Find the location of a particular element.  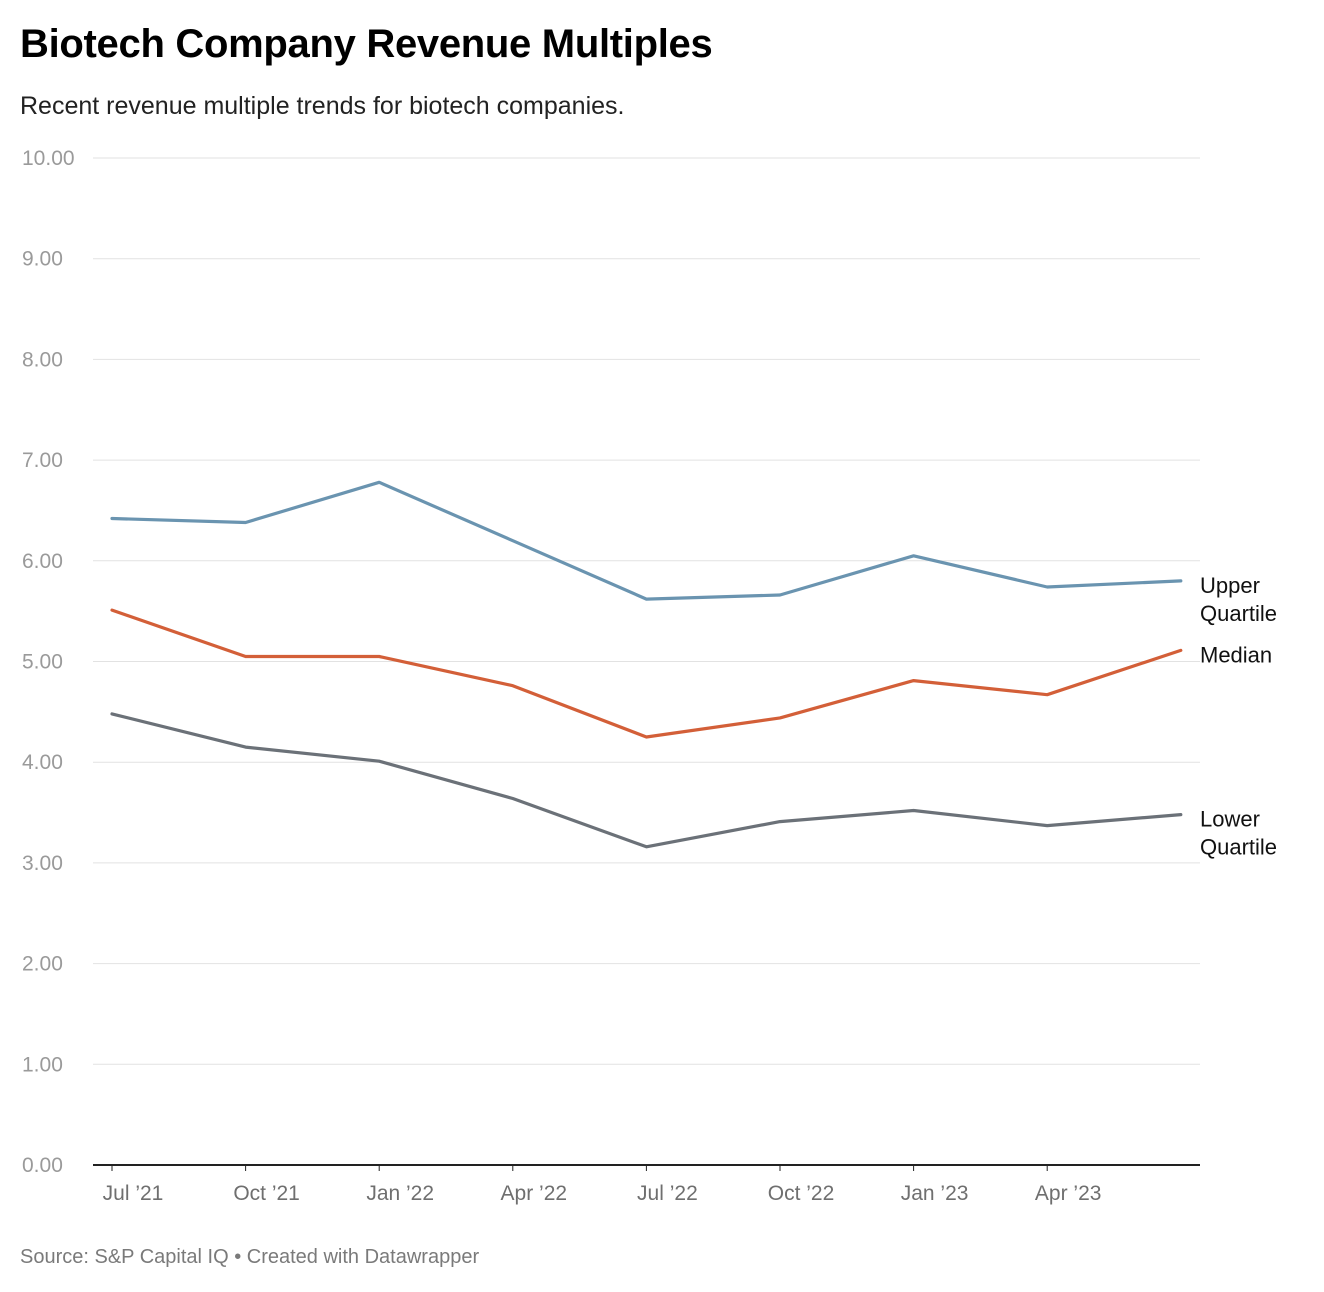

series-label-median: Median is located at coordinates (1236, 654).